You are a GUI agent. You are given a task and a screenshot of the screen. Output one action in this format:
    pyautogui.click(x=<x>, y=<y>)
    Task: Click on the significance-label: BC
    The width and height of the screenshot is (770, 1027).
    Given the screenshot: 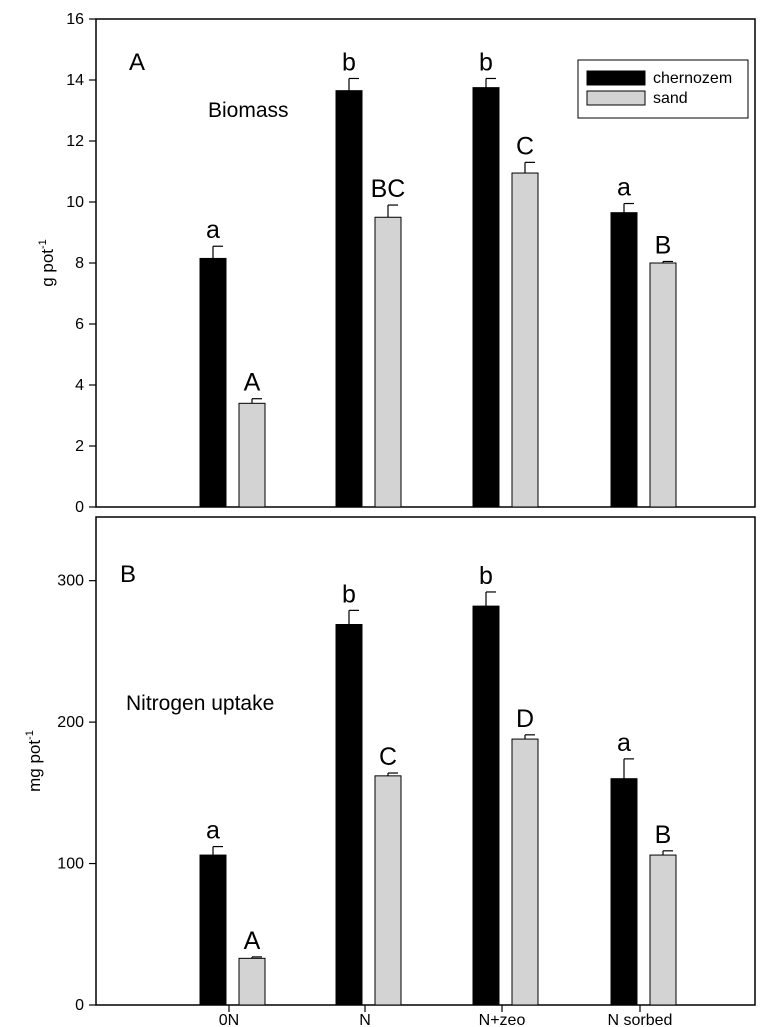 What is the action you would take?
    pyautogui.click(x=388, y=189)
    